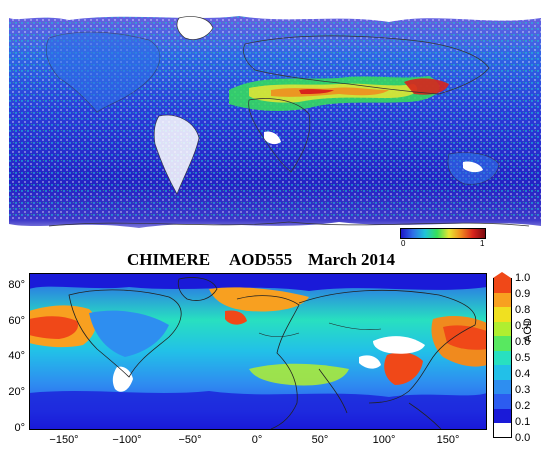 This screenshot has width=550, height=449. Describe the element at coordinates (16, 285) in the screenshot. I see `y-tick-80: 80°` at that location.